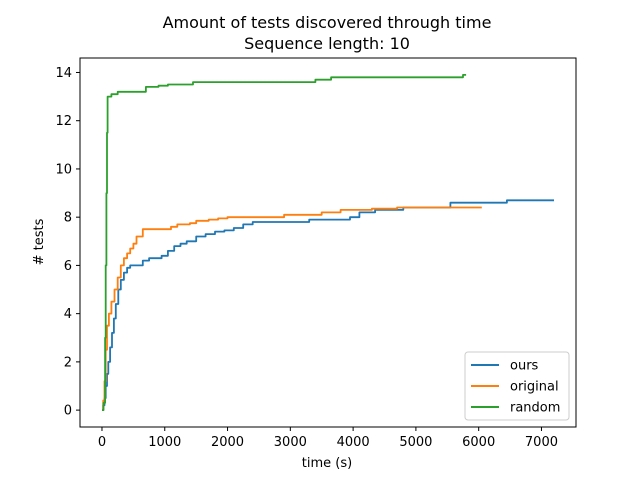  What do you see at coordinates (68, 266) in the screenshot?
I see `y-tick-label: 6` at bounding box center [68, 266].